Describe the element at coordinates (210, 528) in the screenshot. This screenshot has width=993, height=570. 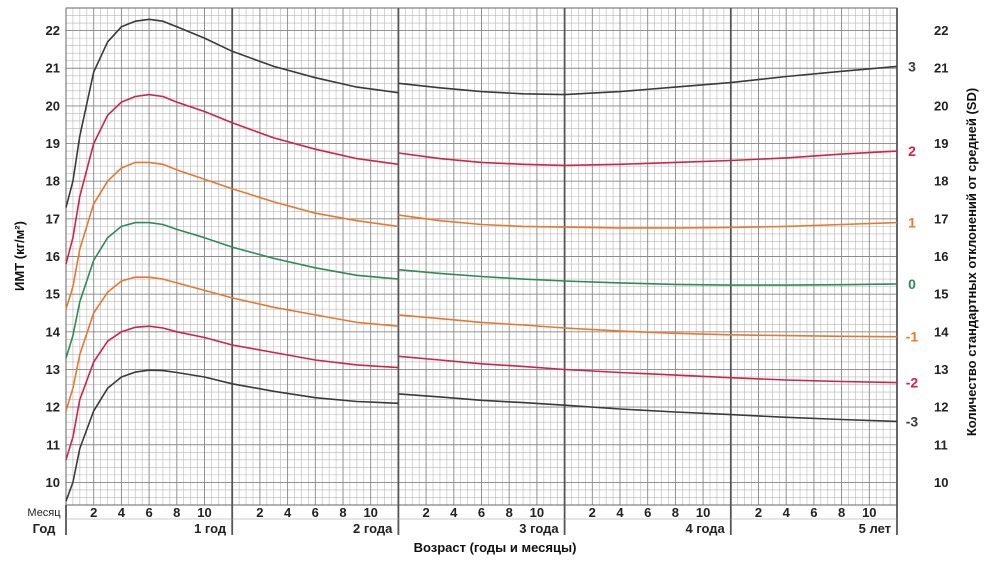
I see `year-tick-label: 1 год` at that location.